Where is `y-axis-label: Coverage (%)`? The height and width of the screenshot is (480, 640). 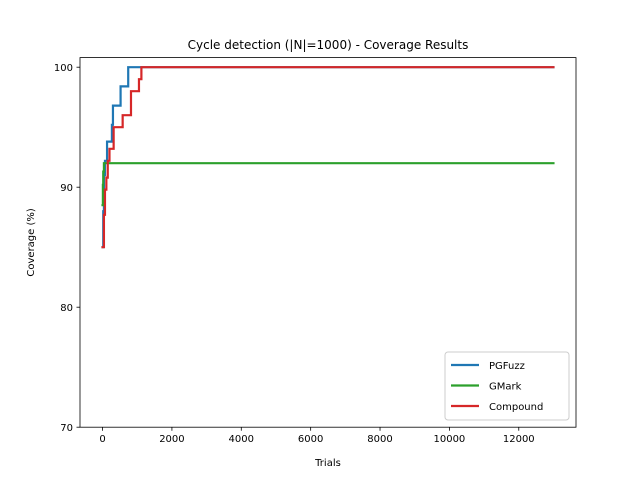 y-axis-label: Coverage (%) is located at coordinates (31, 242).